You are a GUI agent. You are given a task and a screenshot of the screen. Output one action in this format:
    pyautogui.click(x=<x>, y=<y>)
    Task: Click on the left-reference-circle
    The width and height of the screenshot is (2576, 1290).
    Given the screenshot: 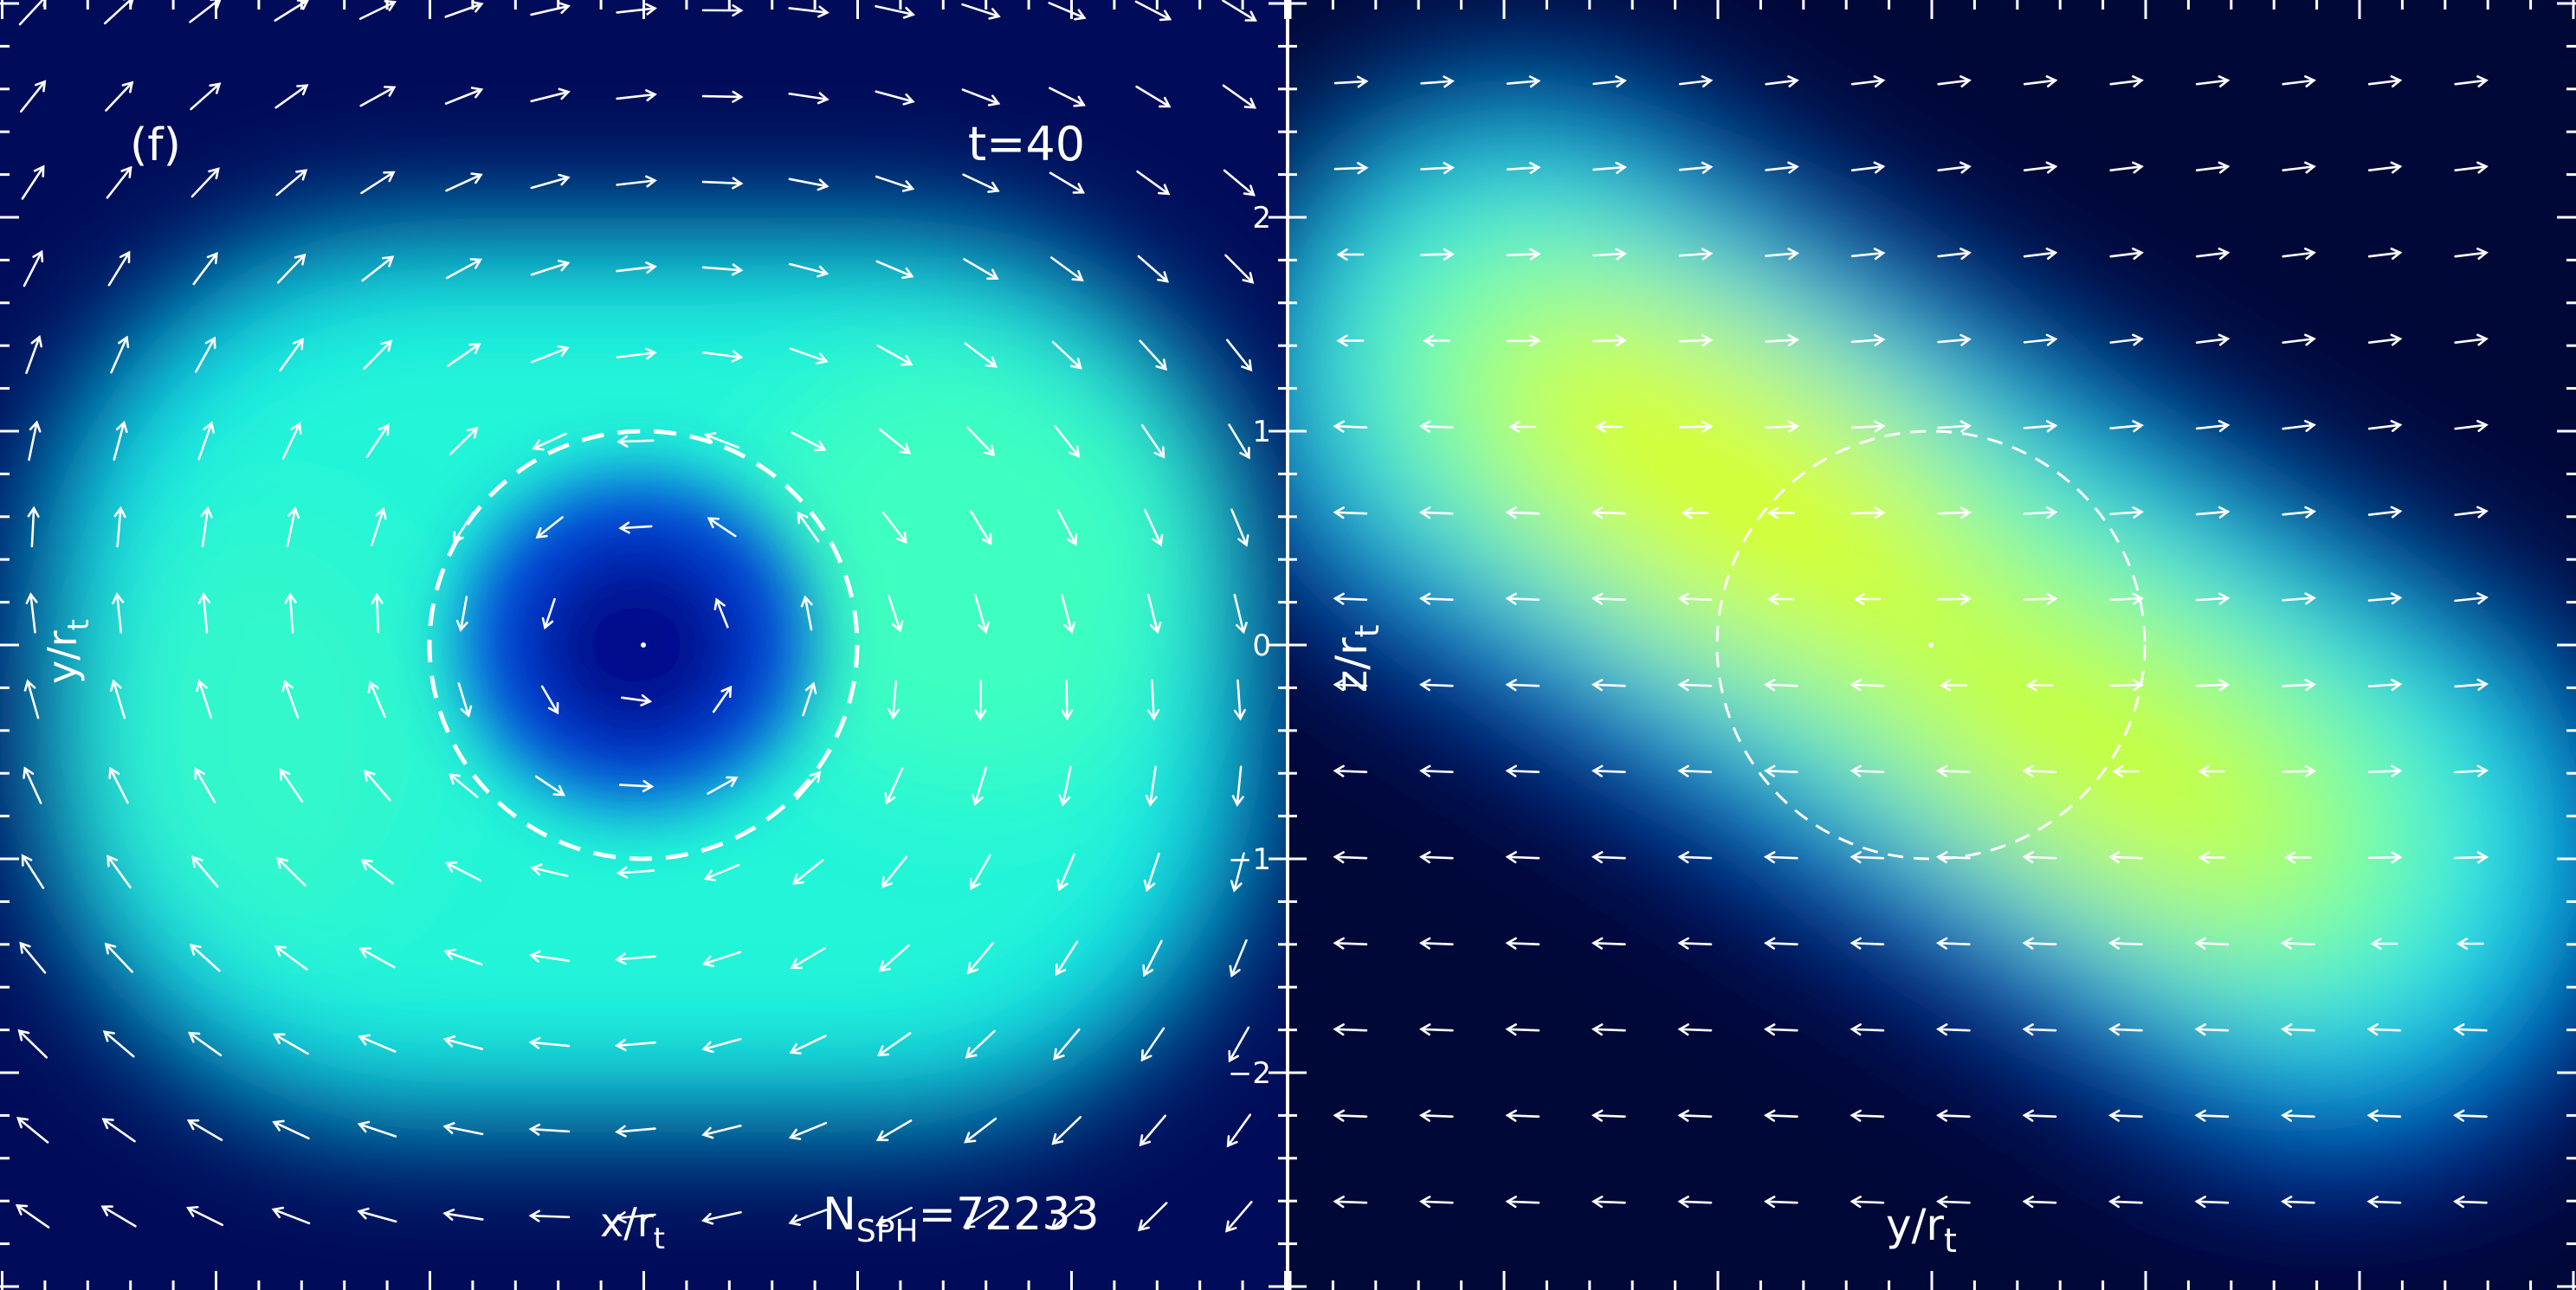 What is the action you would take?
    pyautogui.click(x=643, y=645)
    